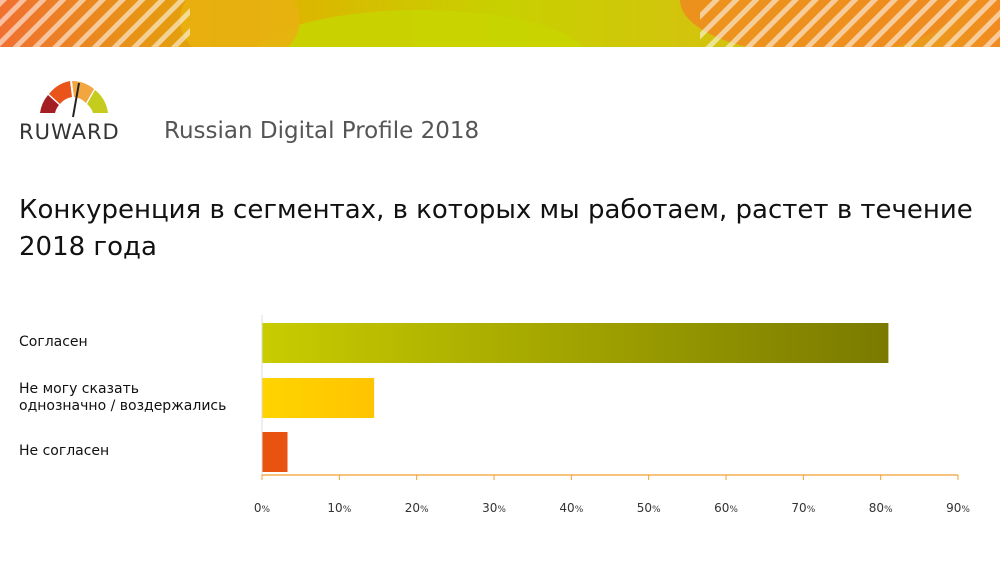 The image size is (1000, 585). What do you see at coordinates (262, 508) in the screenshot?
I see `x-tick-label: 0%` at bounding box center [262, 508].